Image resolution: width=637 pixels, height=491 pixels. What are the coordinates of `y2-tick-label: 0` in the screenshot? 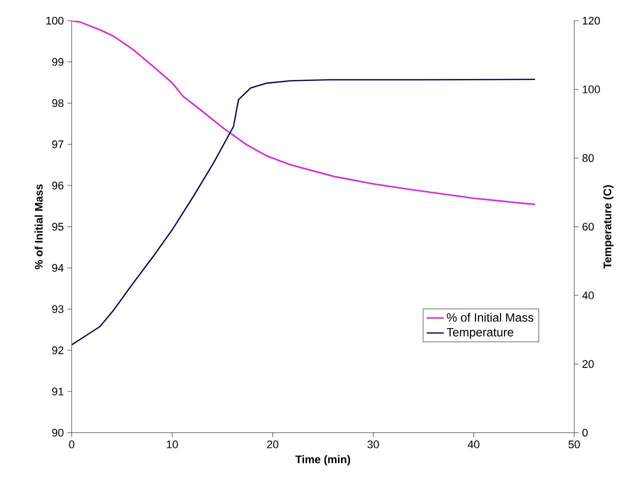 It's located at (585, 432).